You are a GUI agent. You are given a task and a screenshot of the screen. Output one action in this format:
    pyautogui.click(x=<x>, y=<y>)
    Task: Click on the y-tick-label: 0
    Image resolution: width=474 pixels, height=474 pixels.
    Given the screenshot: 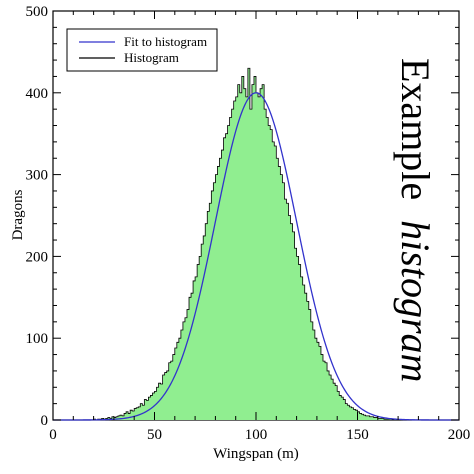 What is the action you would take?
    pyautogui.click(x=45, y=421)
    